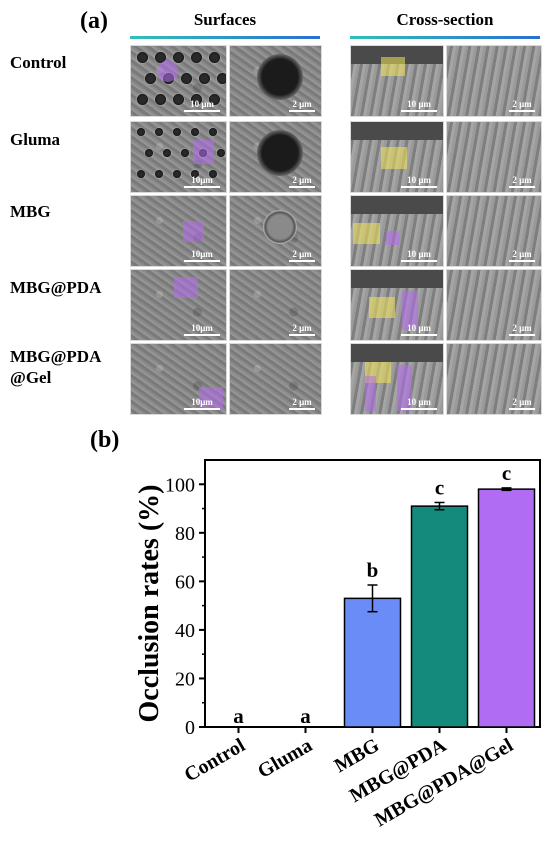  Describe the element at coordinates (275, 157) in the screenshot. I see `sem-image-r1-c1: 2 μm` at that location.